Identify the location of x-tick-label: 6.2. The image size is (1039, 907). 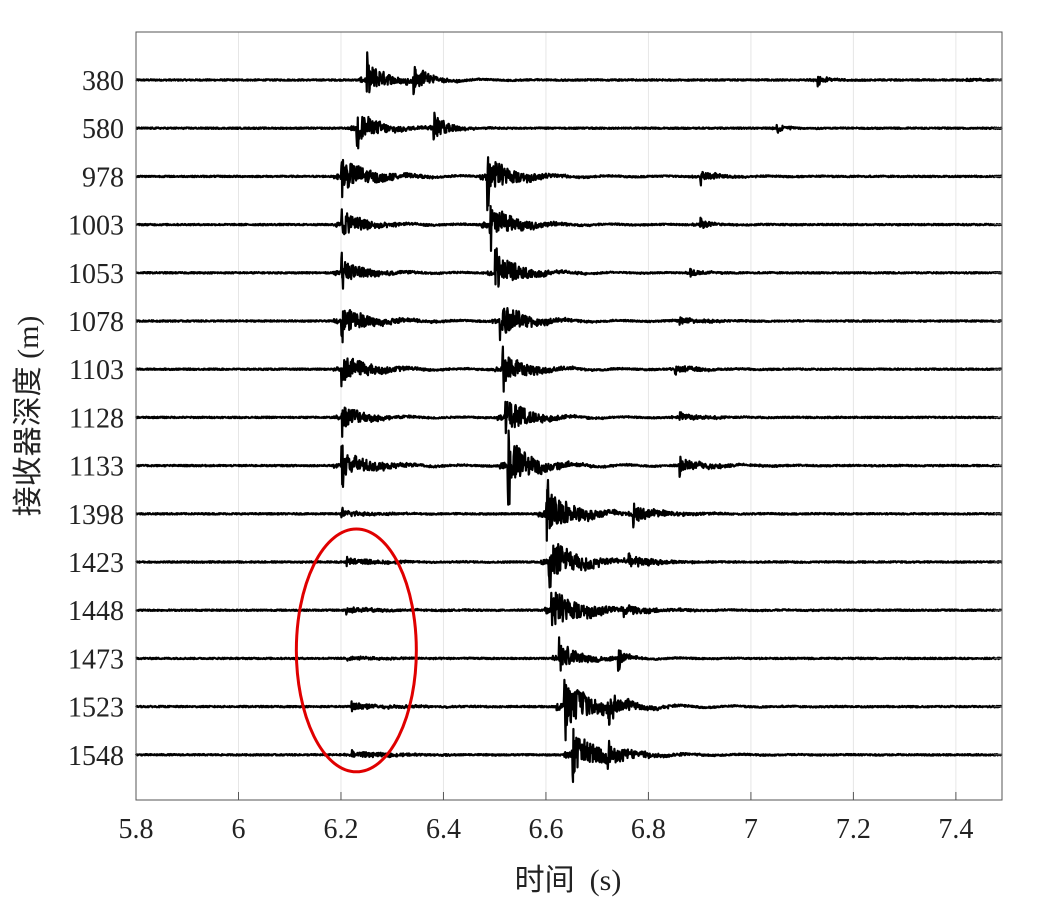
(340, 829).